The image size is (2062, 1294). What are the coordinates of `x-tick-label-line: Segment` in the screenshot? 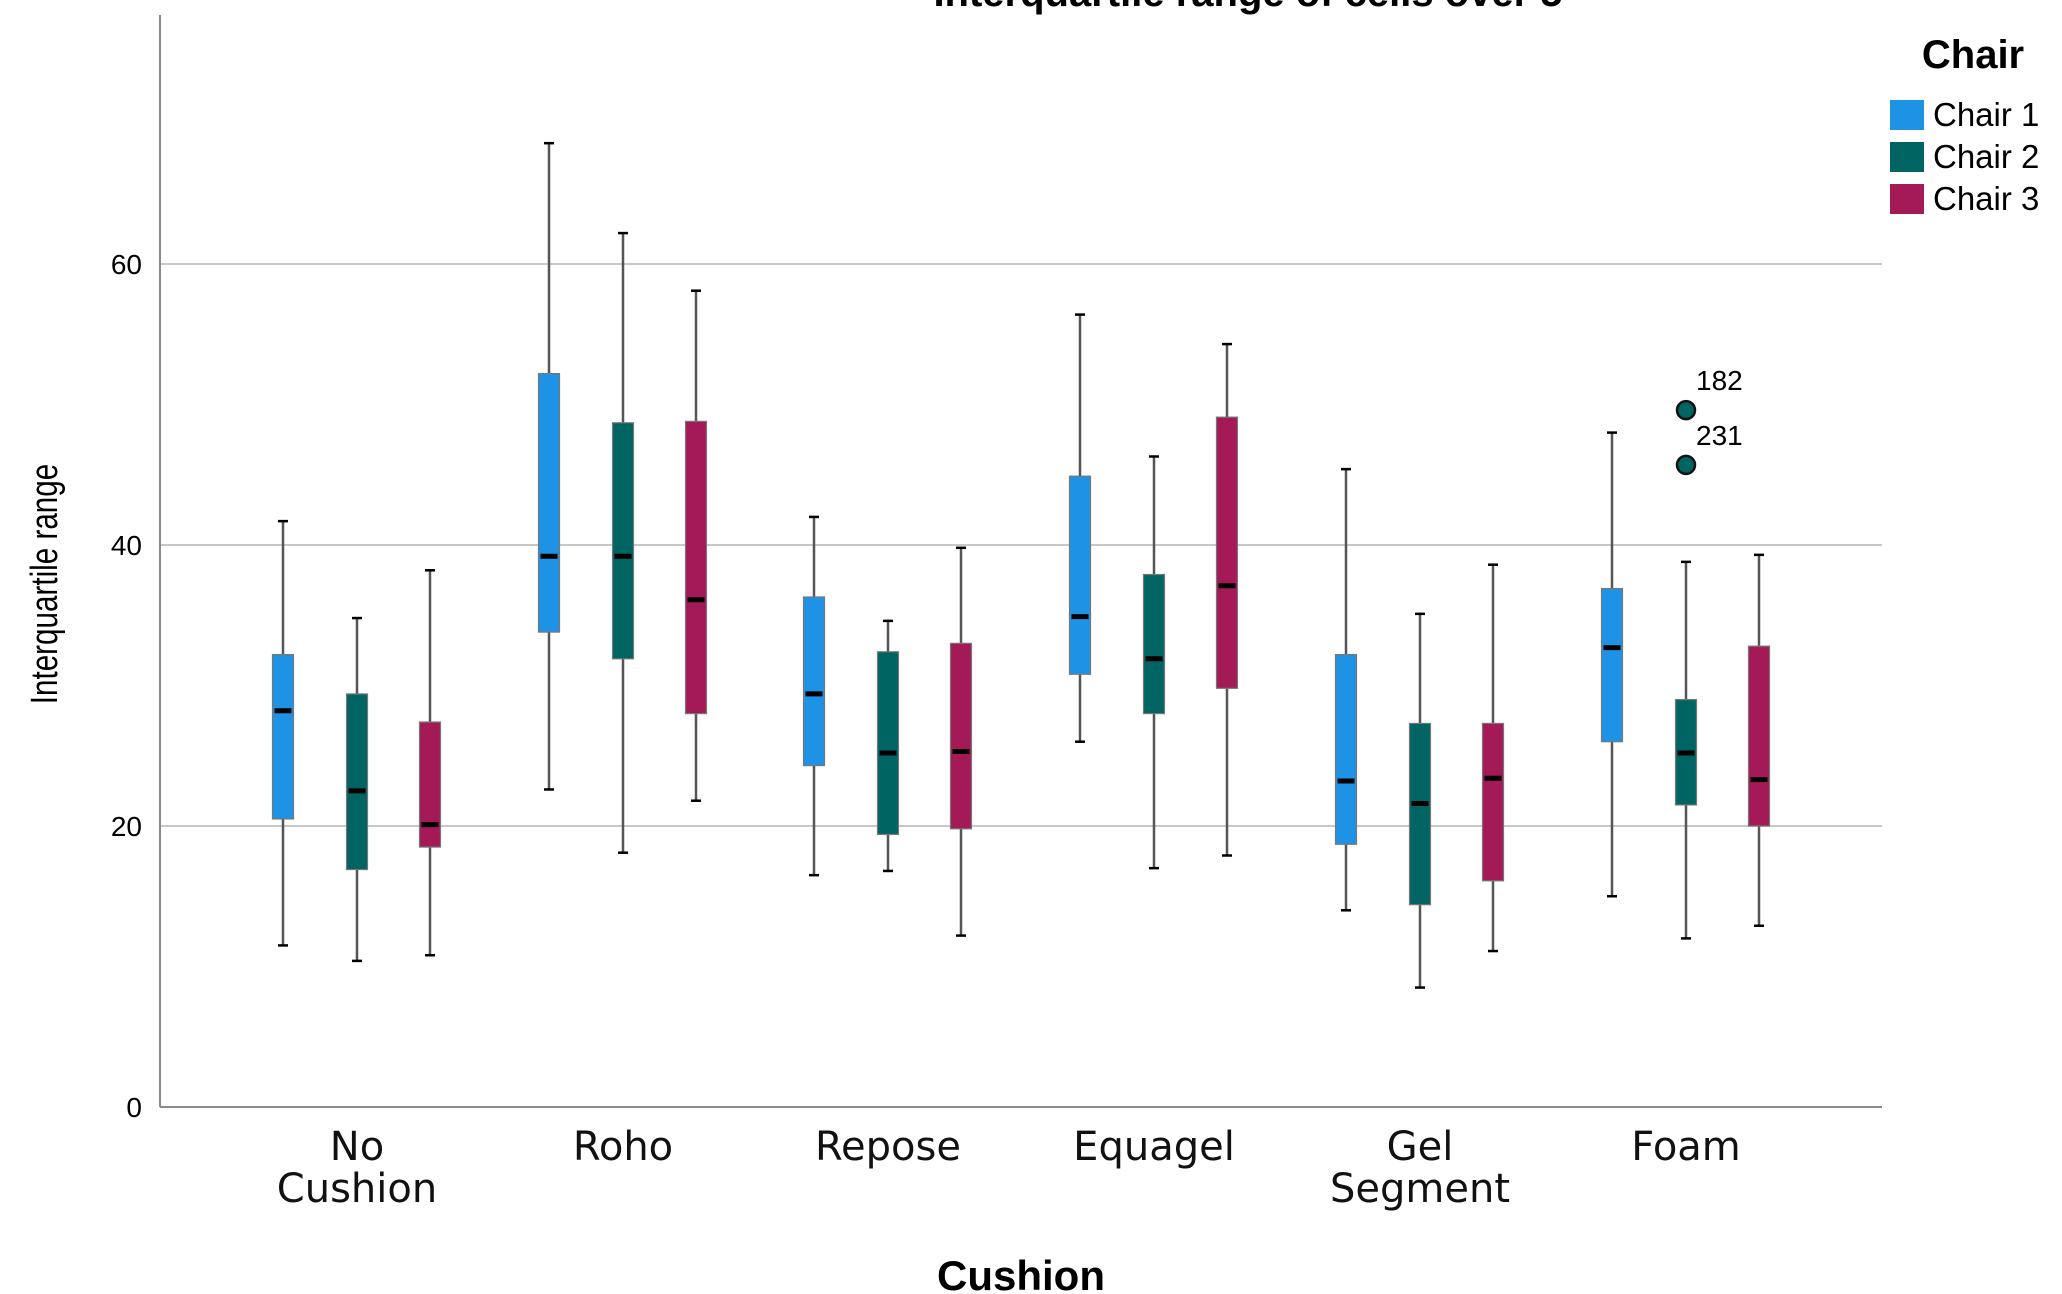 It's located at (1420, 1189).